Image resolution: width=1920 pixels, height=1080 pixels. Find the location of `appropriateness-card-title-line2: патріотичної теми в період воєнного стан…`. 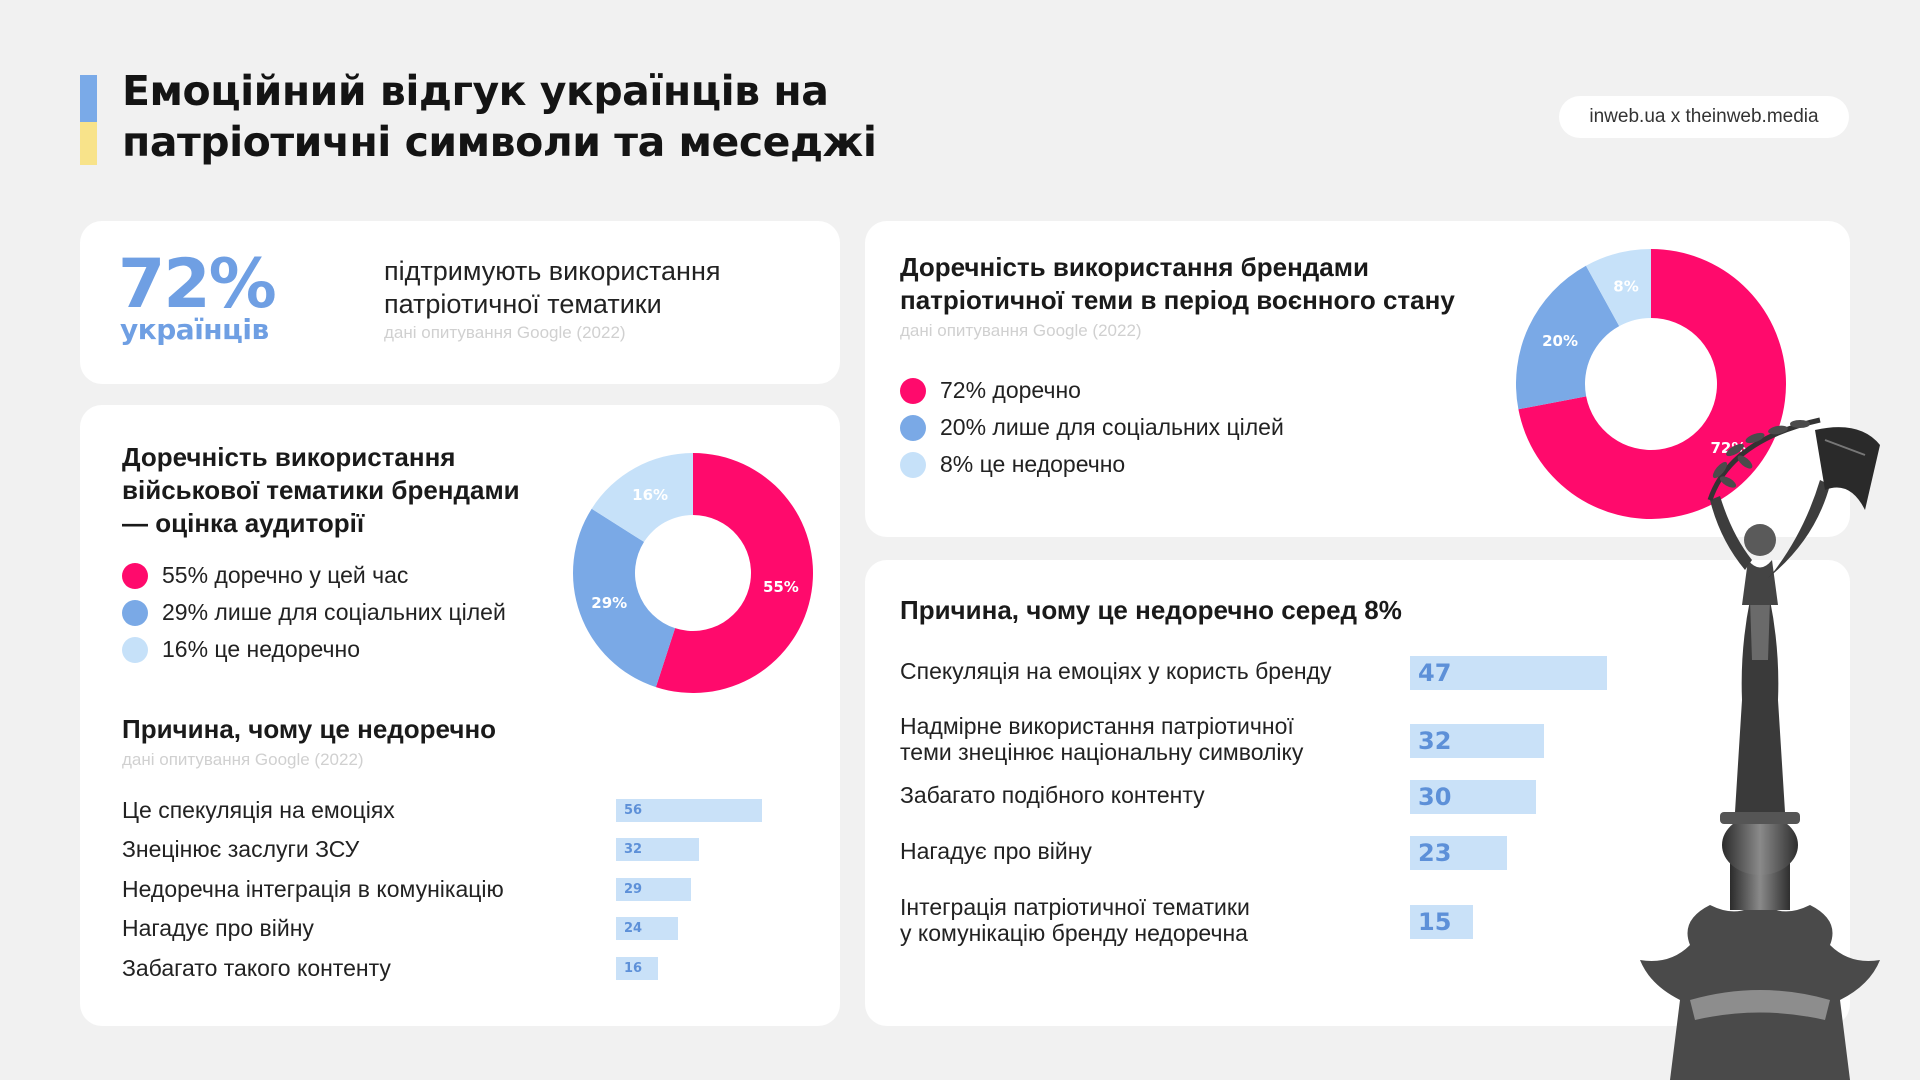

appropriateness-card-title-line2: патріотичної теми в період воєнного стан… is located at coordinates (1177, 300).